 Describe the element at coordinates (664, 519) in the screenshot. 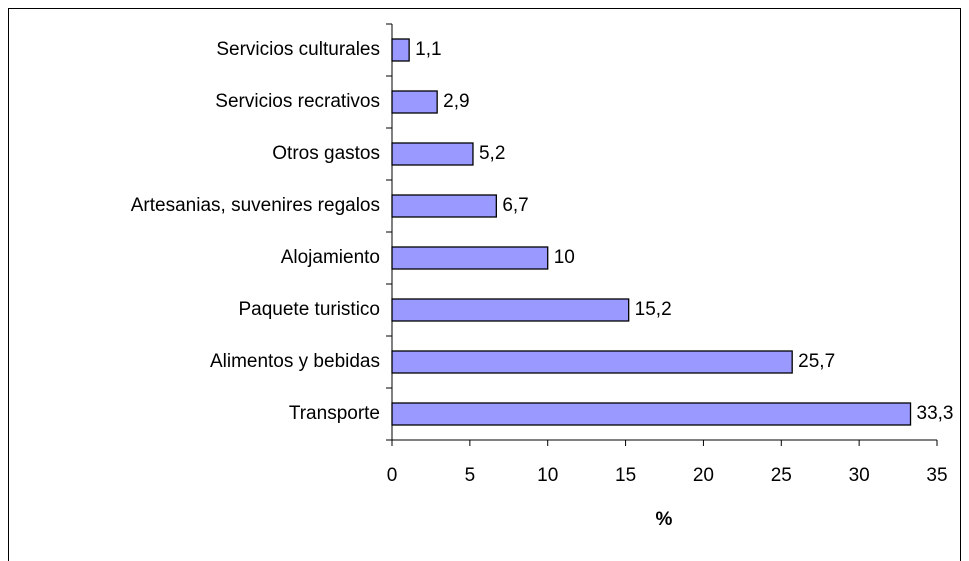

I see `x-axis-label: %` at that location.